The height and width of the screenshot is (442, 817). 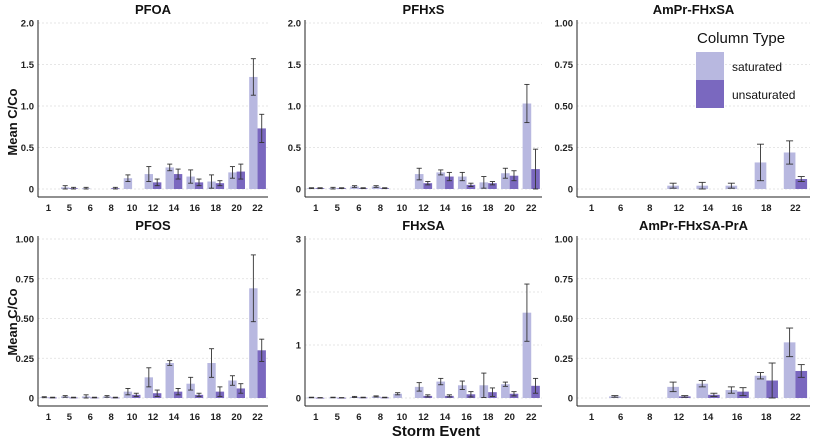 I want to click on panel-title: FHxSA, so click(x=423, y=225).